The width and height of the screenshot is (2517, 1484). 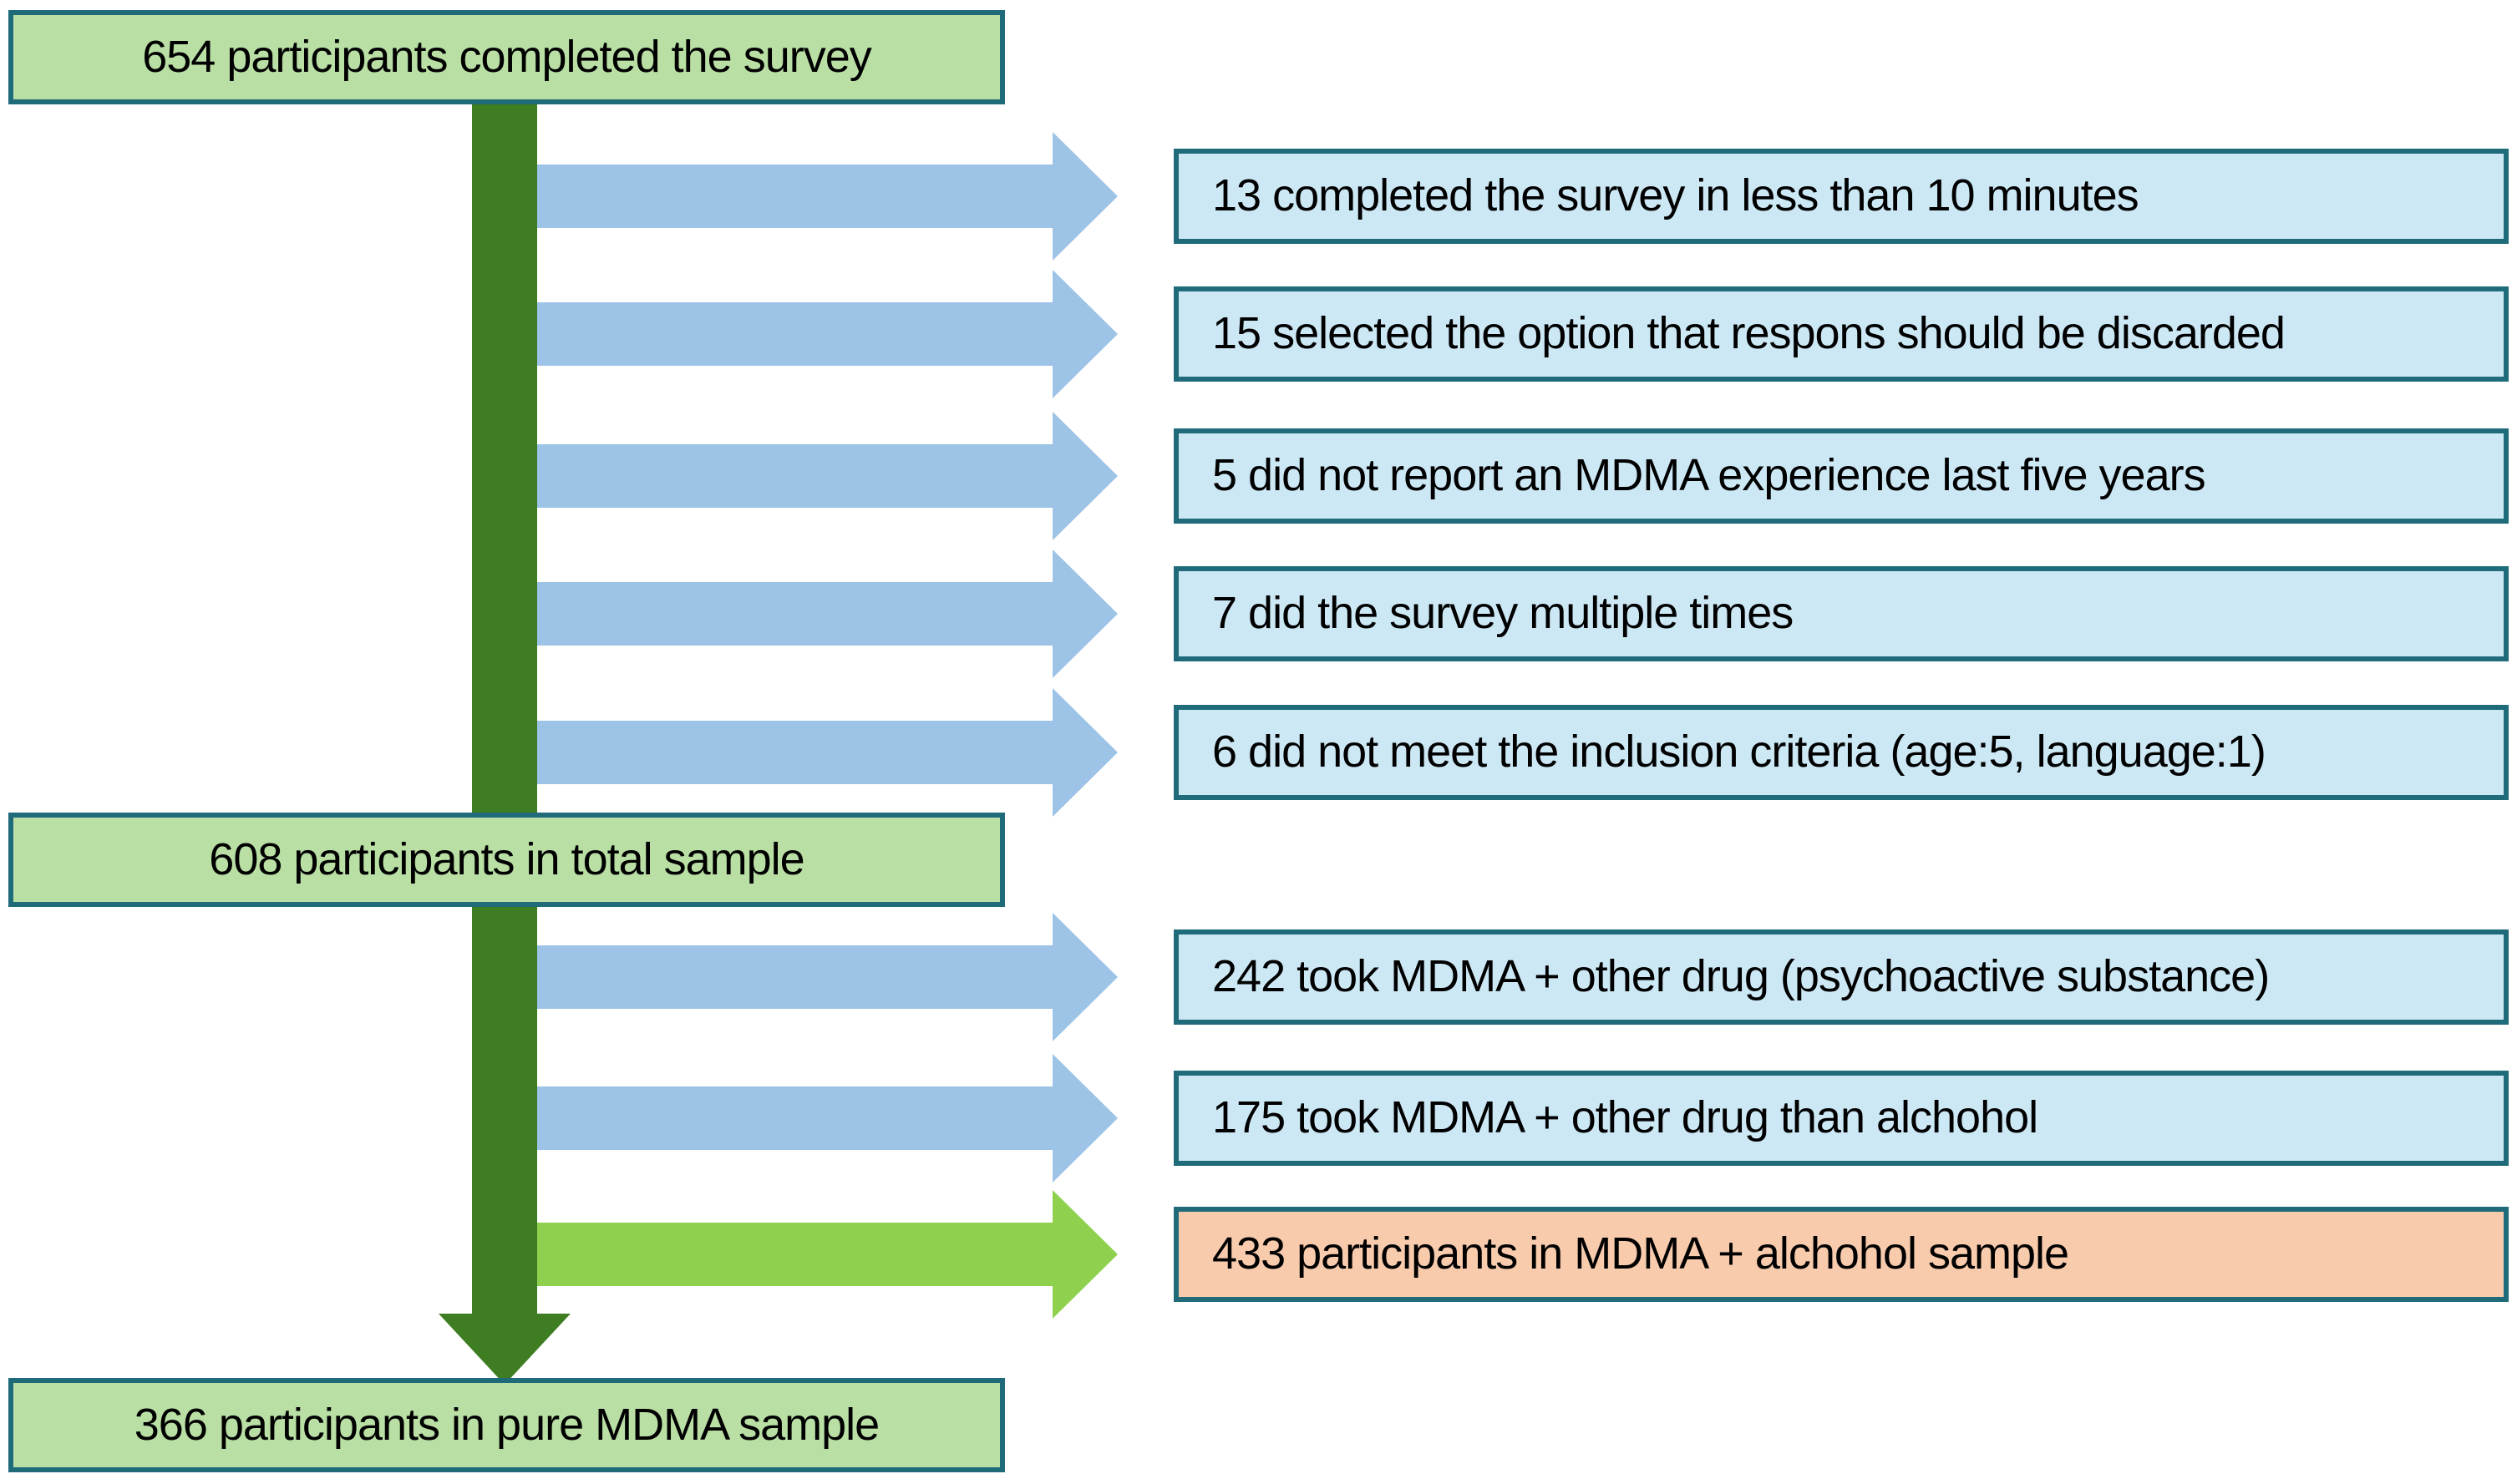 I want to click on main-flow-arrow-head-icon, so click(x=505, y=1349).